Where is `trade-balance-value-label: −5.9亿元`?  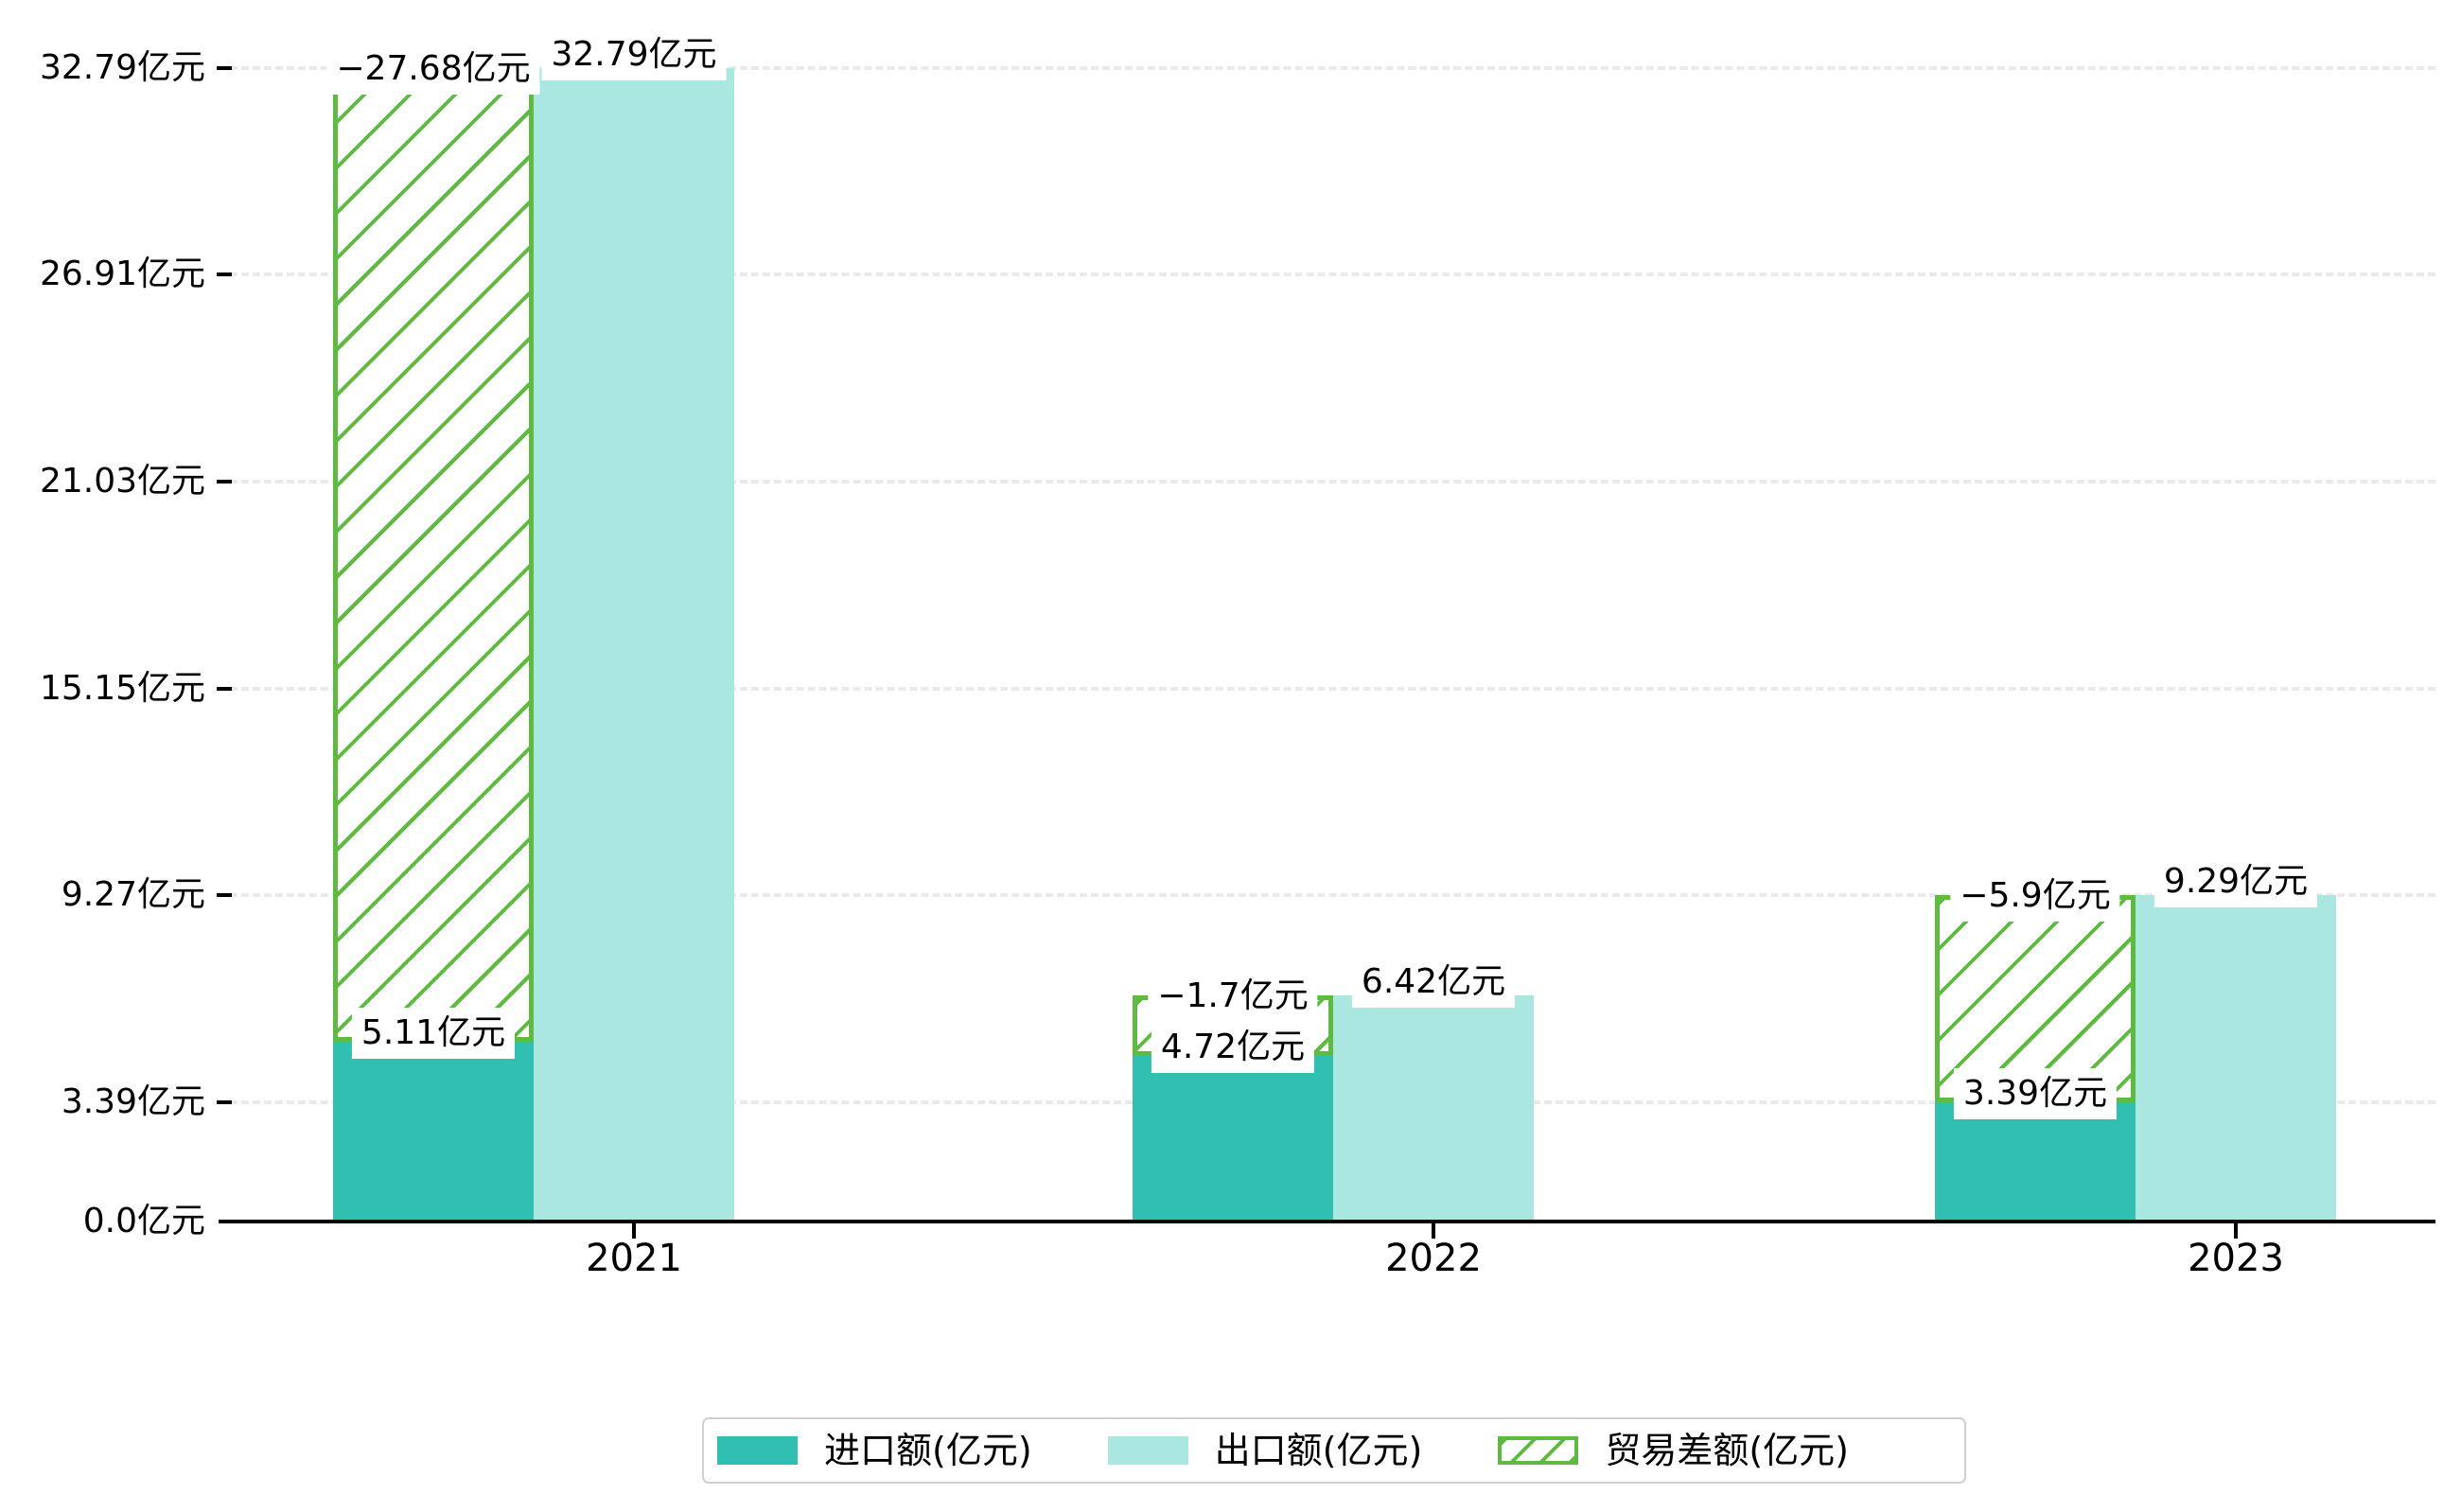 trade-balance-value-label: −5.9亿元 is located at coordinates (2035, 896).